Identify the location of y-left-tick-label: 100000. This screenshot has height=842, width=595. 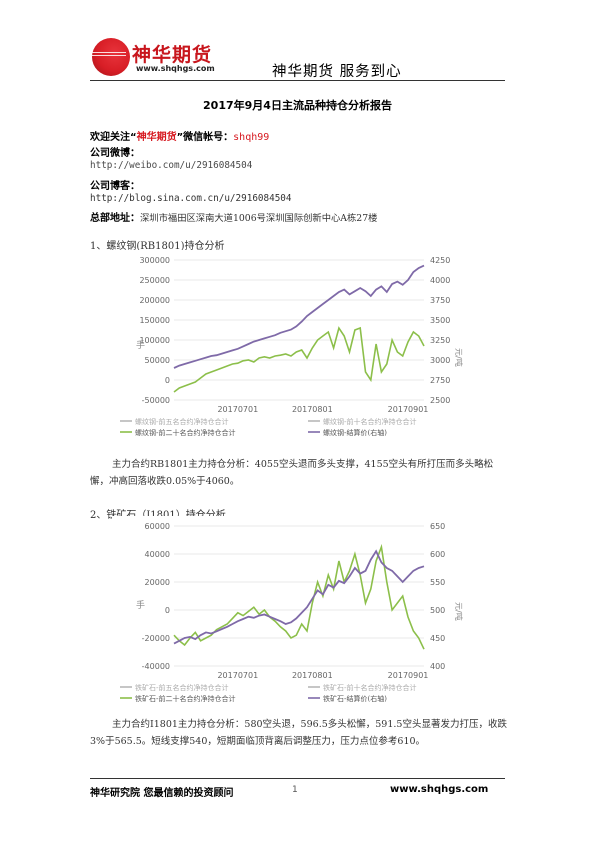
(154, 340).